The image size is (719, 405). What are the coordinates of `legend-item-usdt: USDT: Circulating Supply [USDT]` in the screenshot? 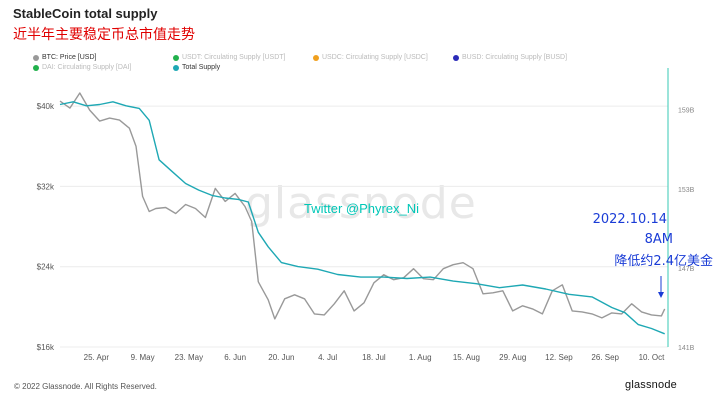 It's located at (229, 57).